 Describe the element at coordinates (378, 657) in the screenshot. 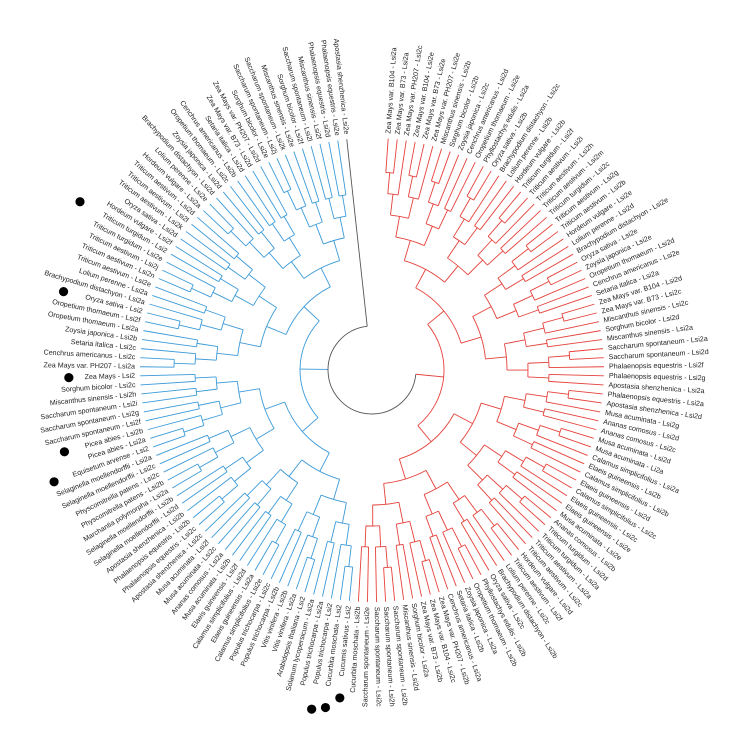

I see `leaf-label: Saccharum spontaneum - Lsi2c` at that location.